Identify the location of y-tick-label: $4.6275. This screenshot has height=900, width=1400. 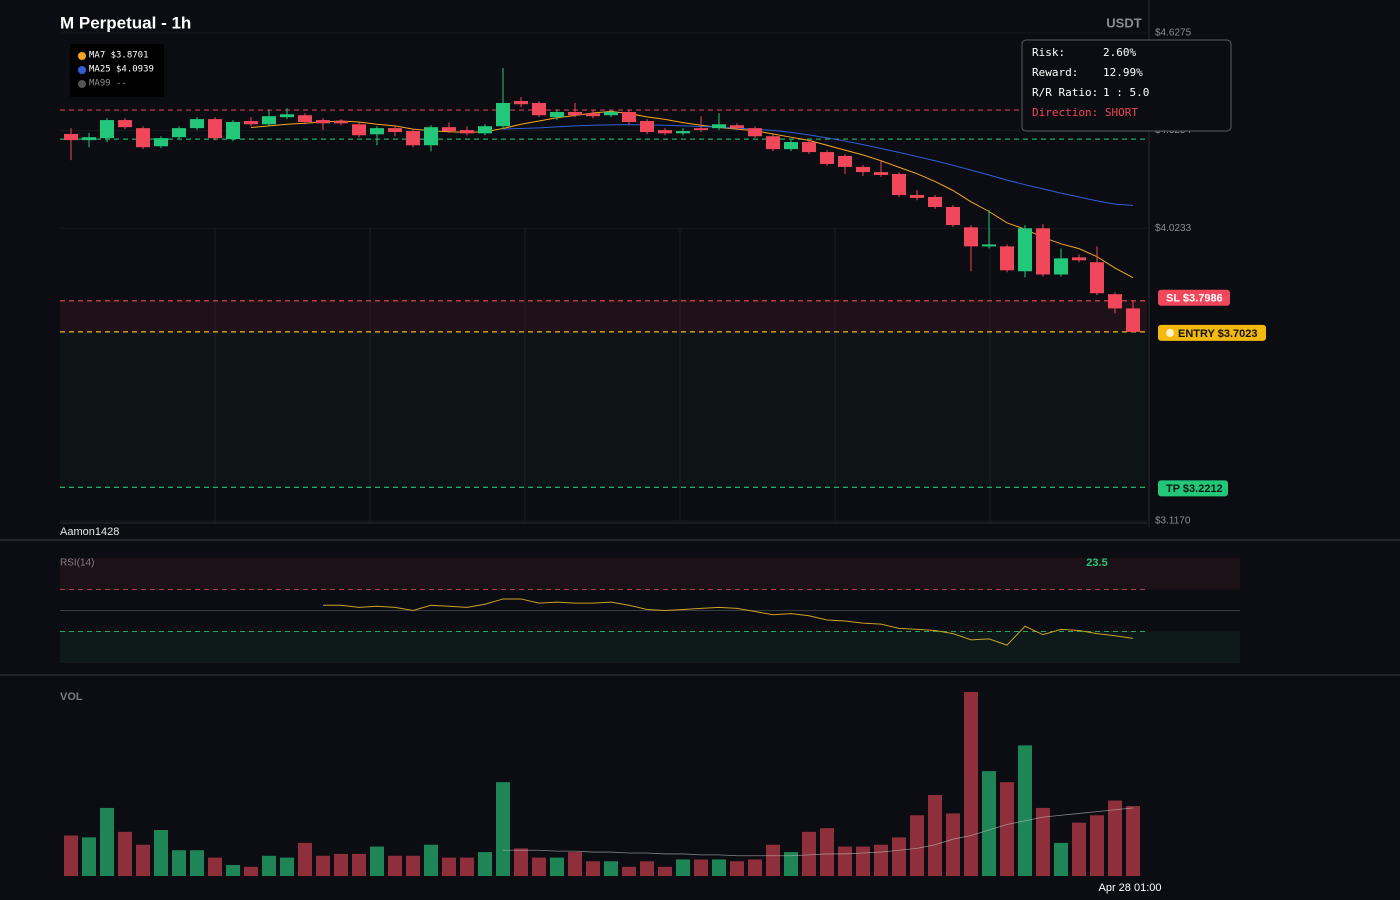
(1173, 33).